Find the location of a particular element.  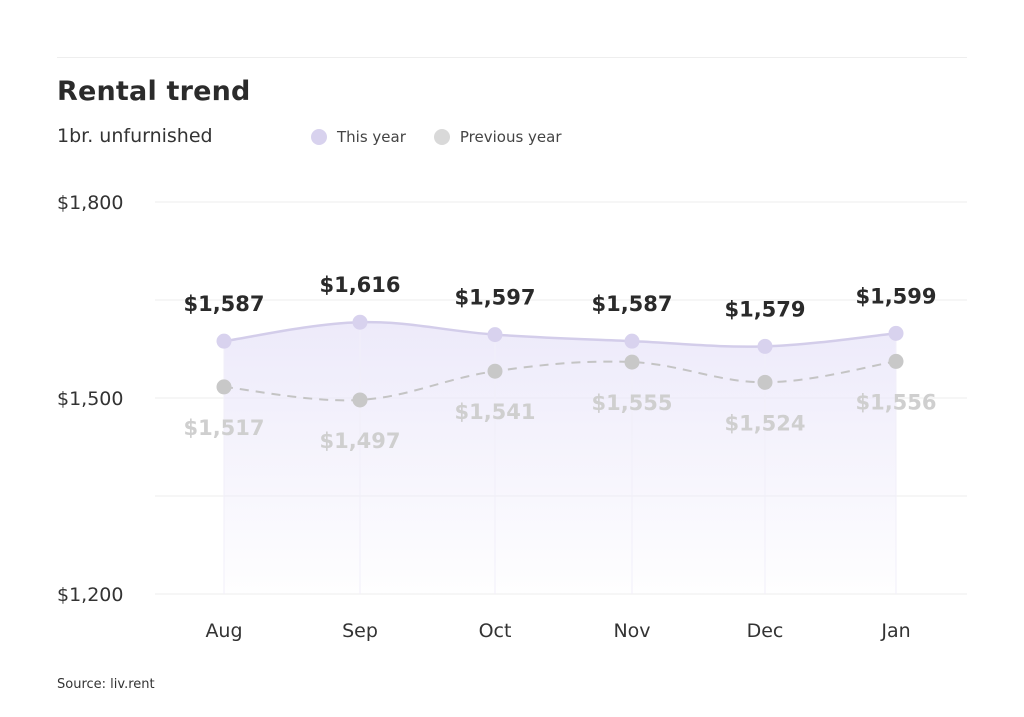

previous-year-data-label: $1,556 is located at coordinates (895, 402).